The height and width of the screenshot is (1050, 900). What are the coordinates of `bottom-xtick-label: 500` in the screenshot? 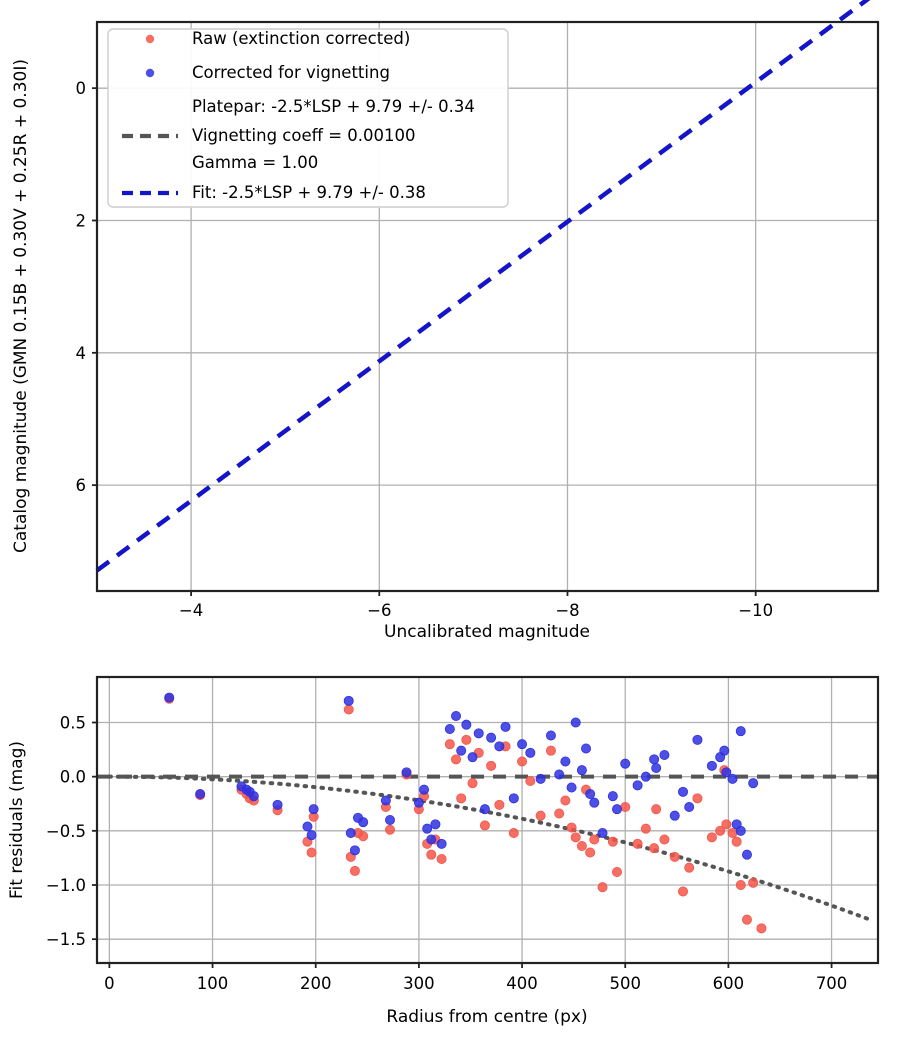 It's located at (625, 983).